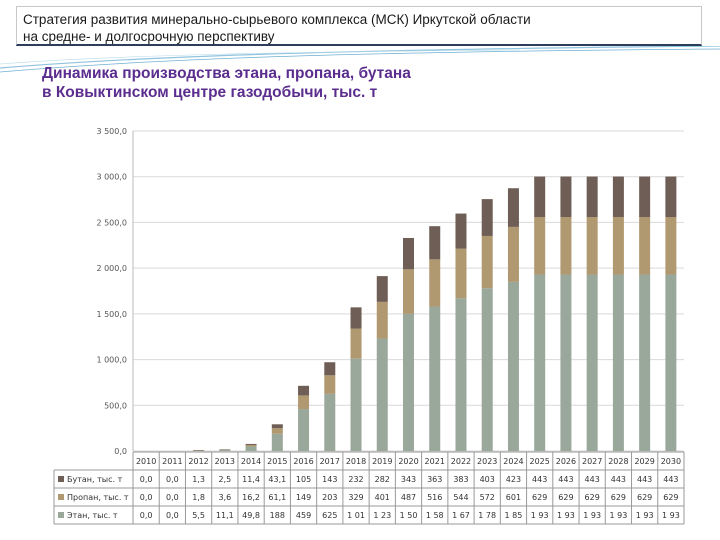  I want to click on data-label-propane: 544, so click(460, 497).